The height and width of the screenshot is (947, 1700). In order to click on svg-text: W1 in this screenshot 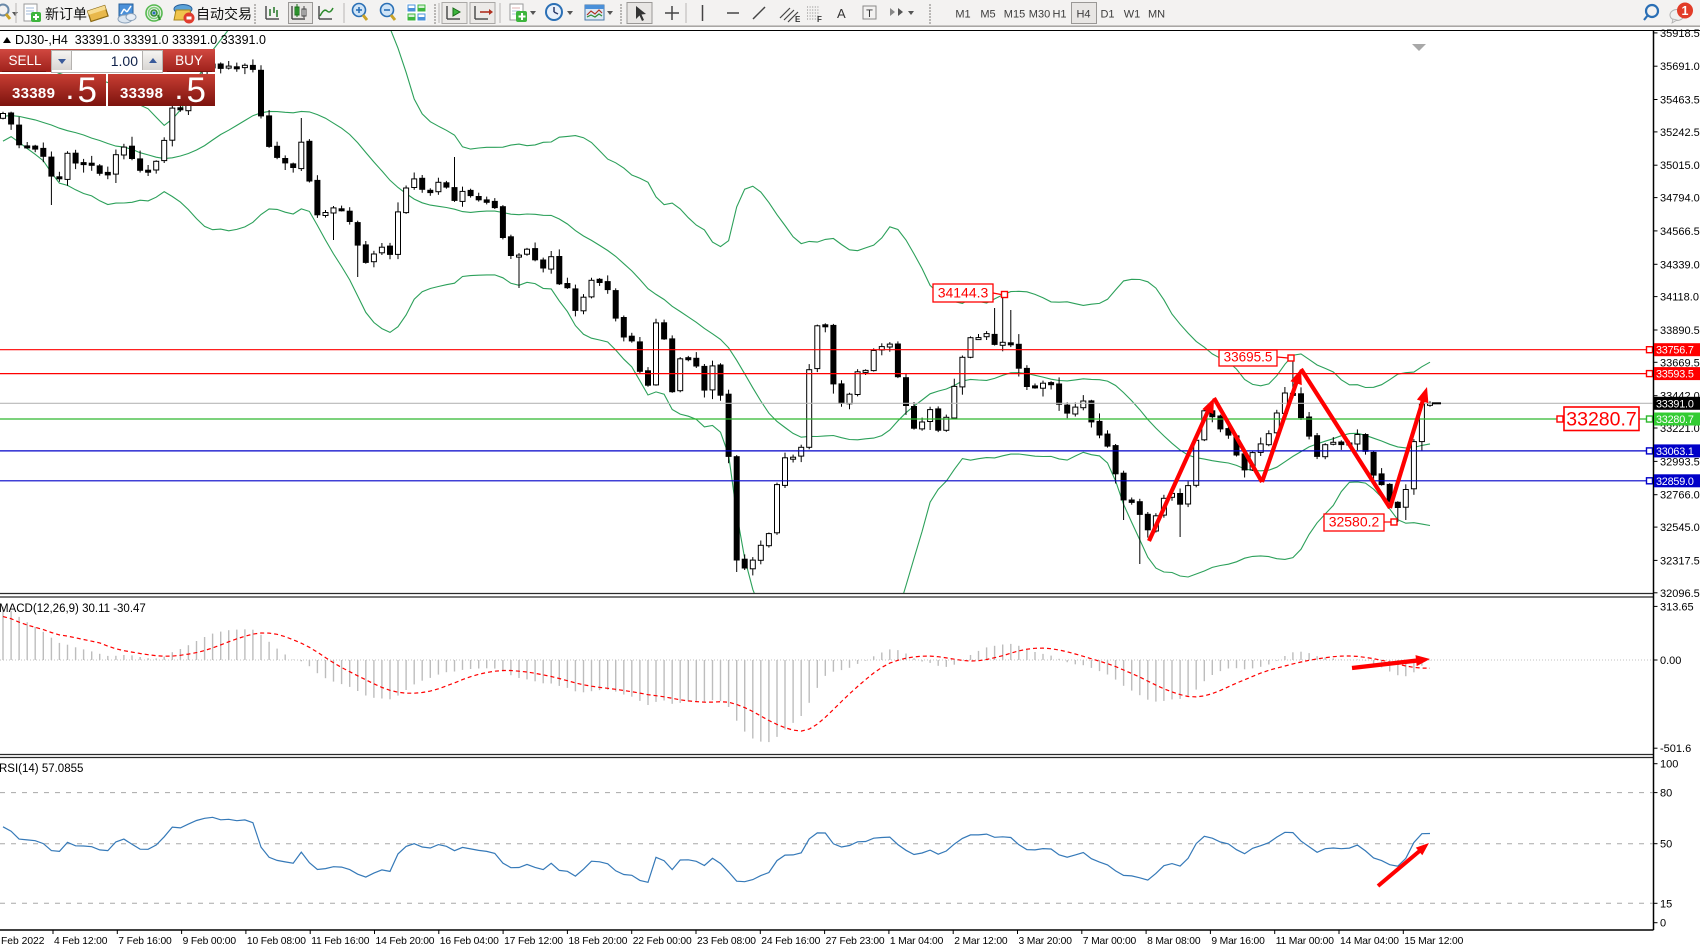, I will do `click(1132, 15)`.